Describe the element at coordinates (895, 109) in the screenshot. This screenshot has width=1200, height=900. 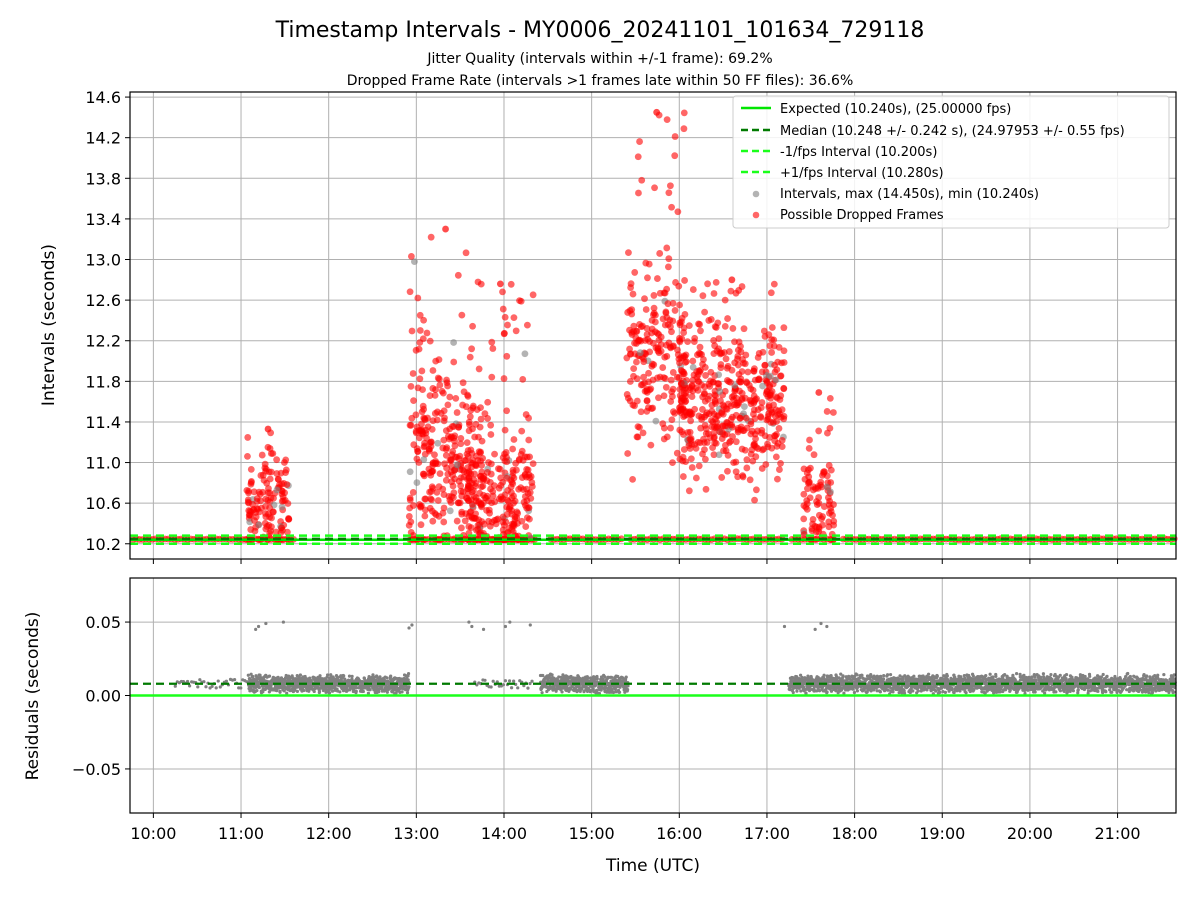
I see `legend-label-expected: Expected (10.240s), (25.00000 fps)` at that location.